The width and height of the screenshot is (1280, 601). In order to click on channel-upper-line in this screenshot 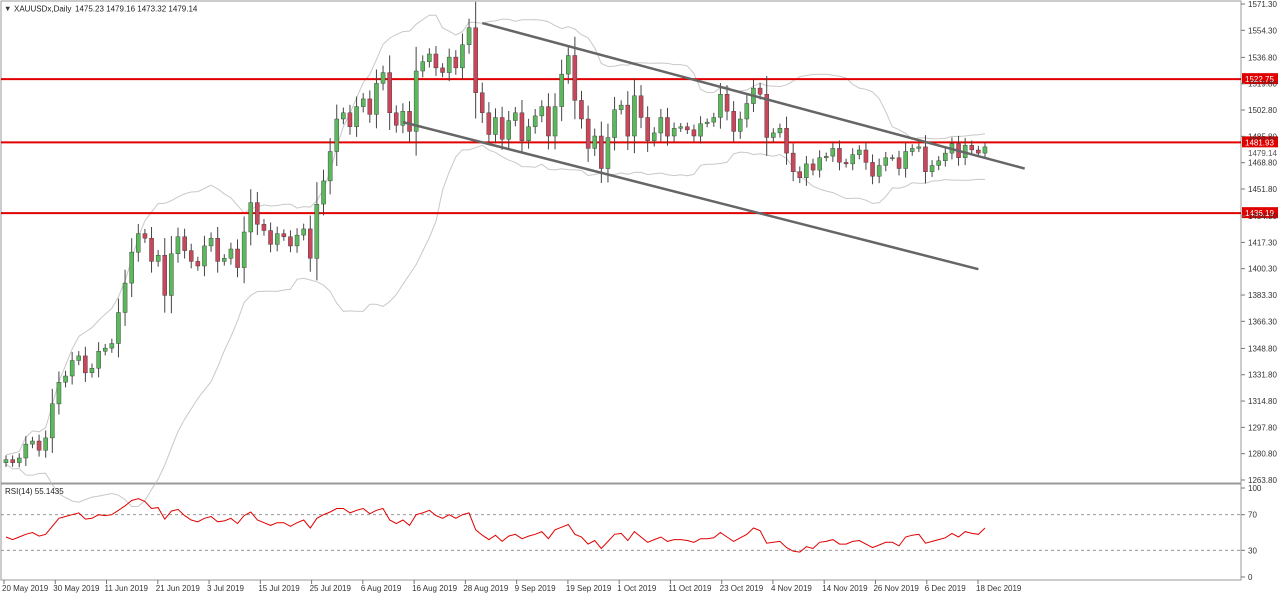, I will do `click(753, 95)`.